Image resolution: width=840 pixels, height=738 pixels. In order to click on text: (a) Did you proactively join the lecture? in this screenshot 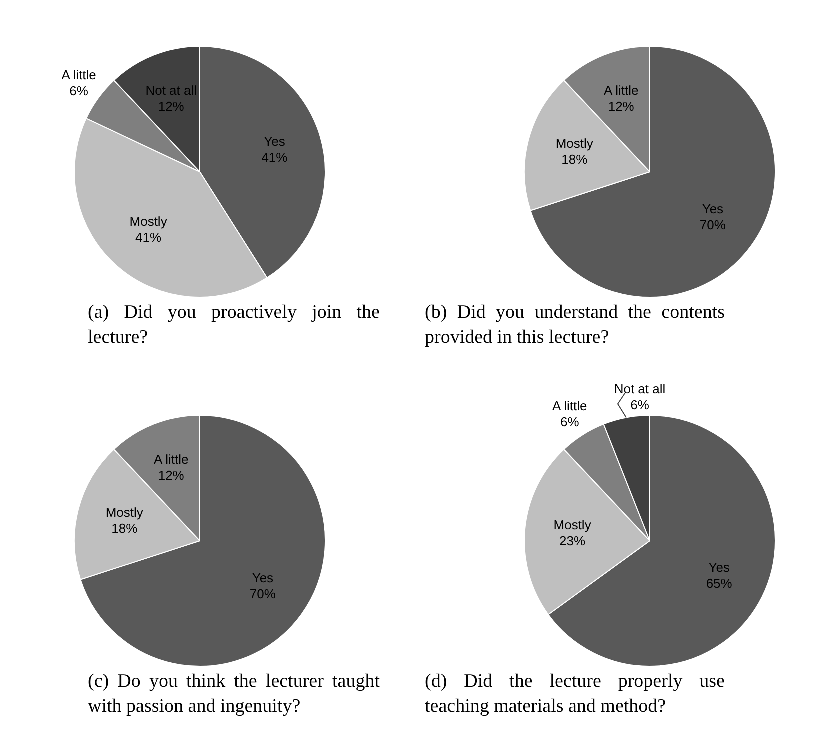, I will do `click(234, 325)`.